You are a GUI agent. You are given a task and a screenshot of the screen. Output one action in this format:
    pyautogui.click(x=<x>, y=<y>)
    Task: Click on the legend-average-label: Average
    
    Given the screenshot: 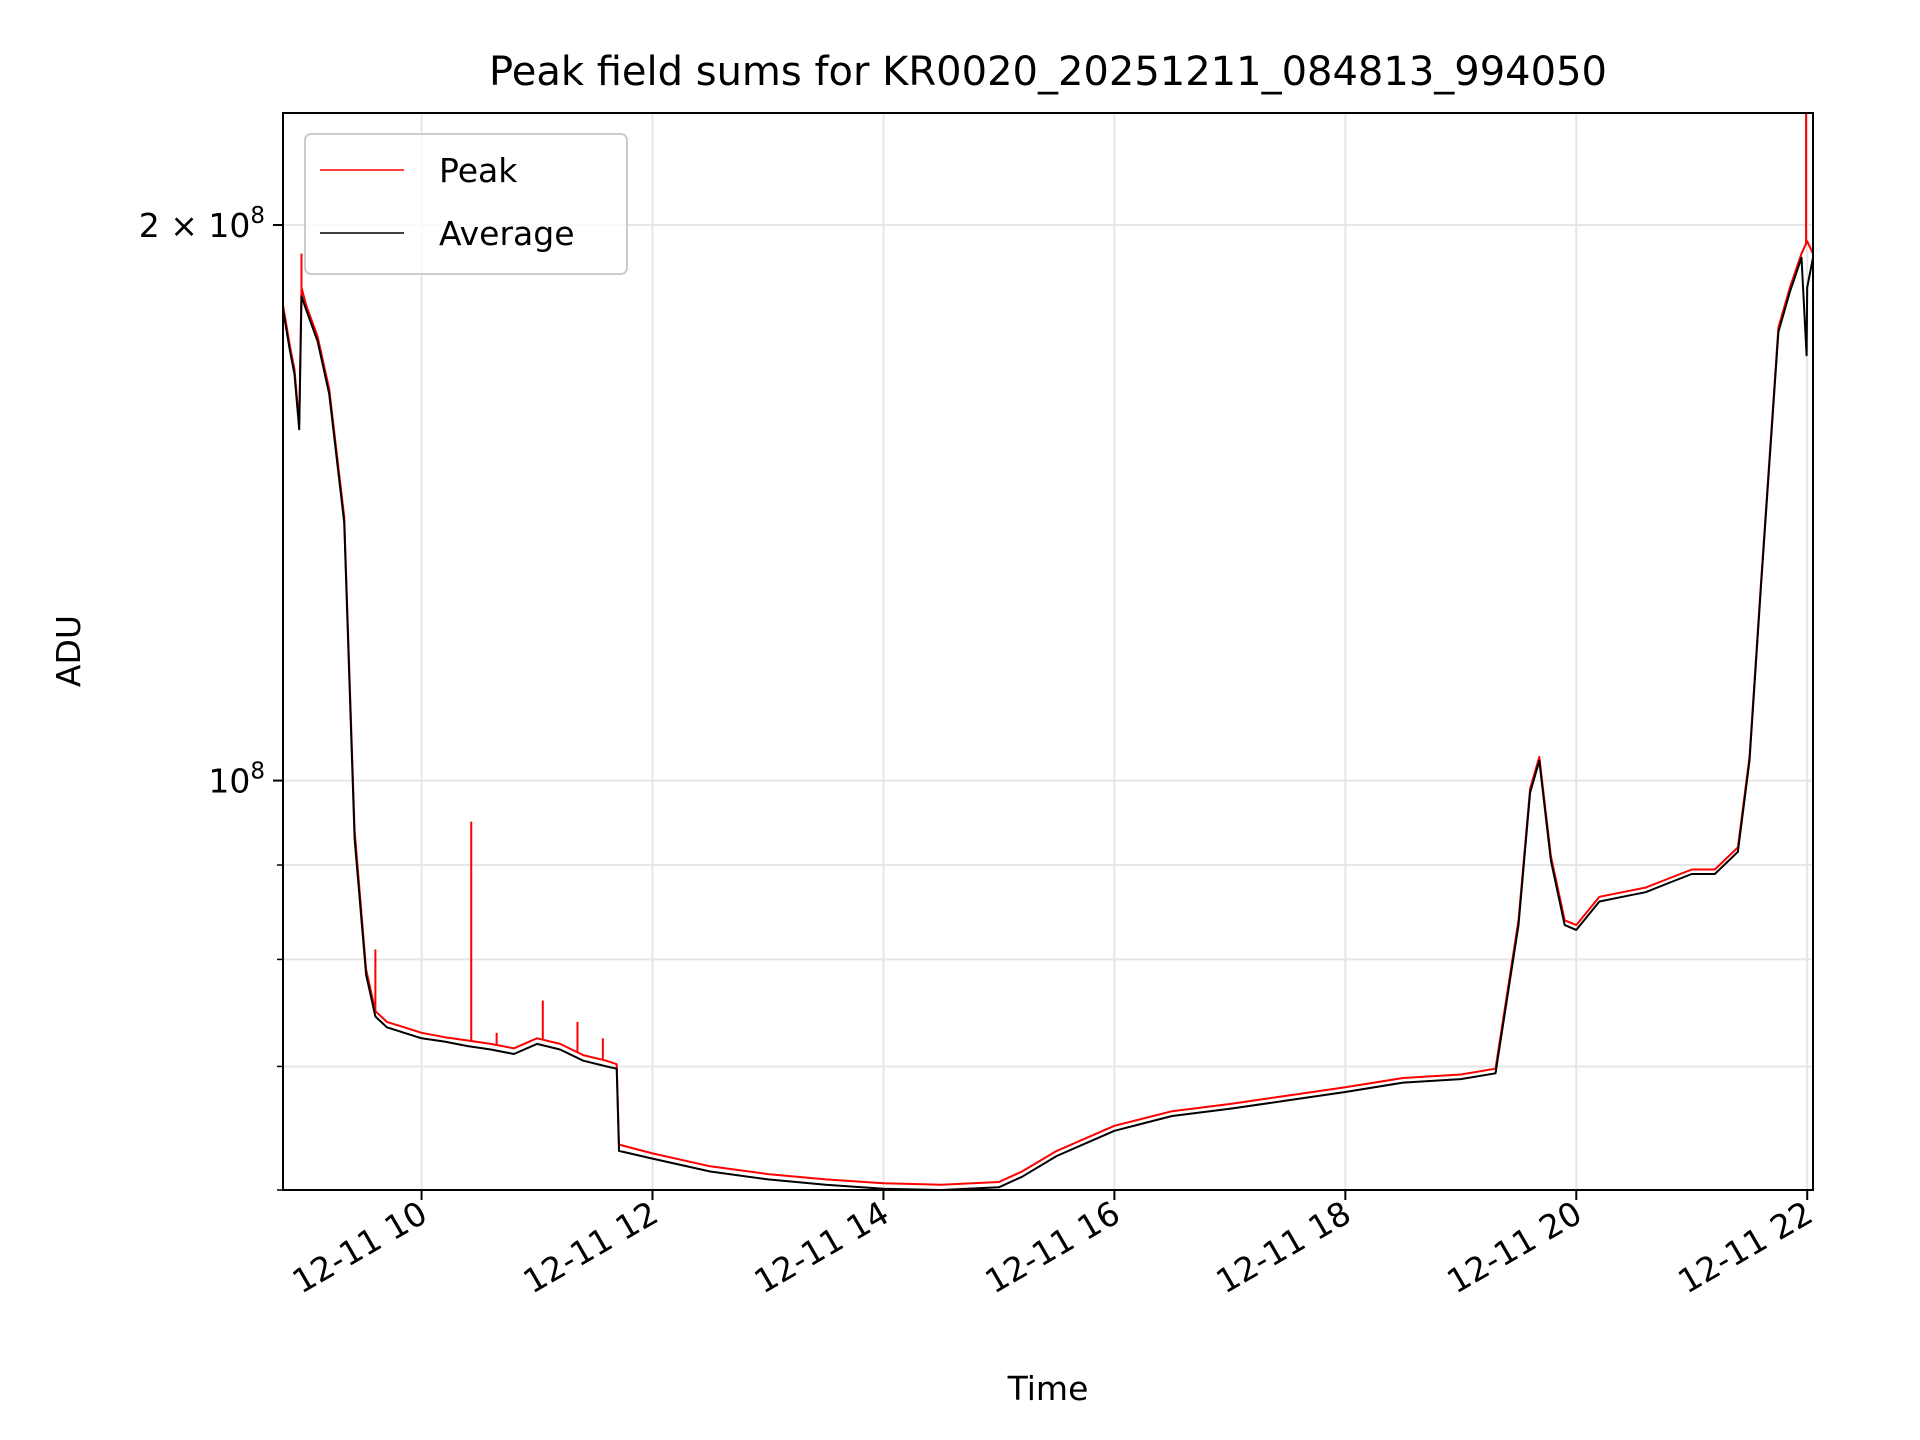 What is the action you would take?
    pyautogui.click(x=507, y=233)
    